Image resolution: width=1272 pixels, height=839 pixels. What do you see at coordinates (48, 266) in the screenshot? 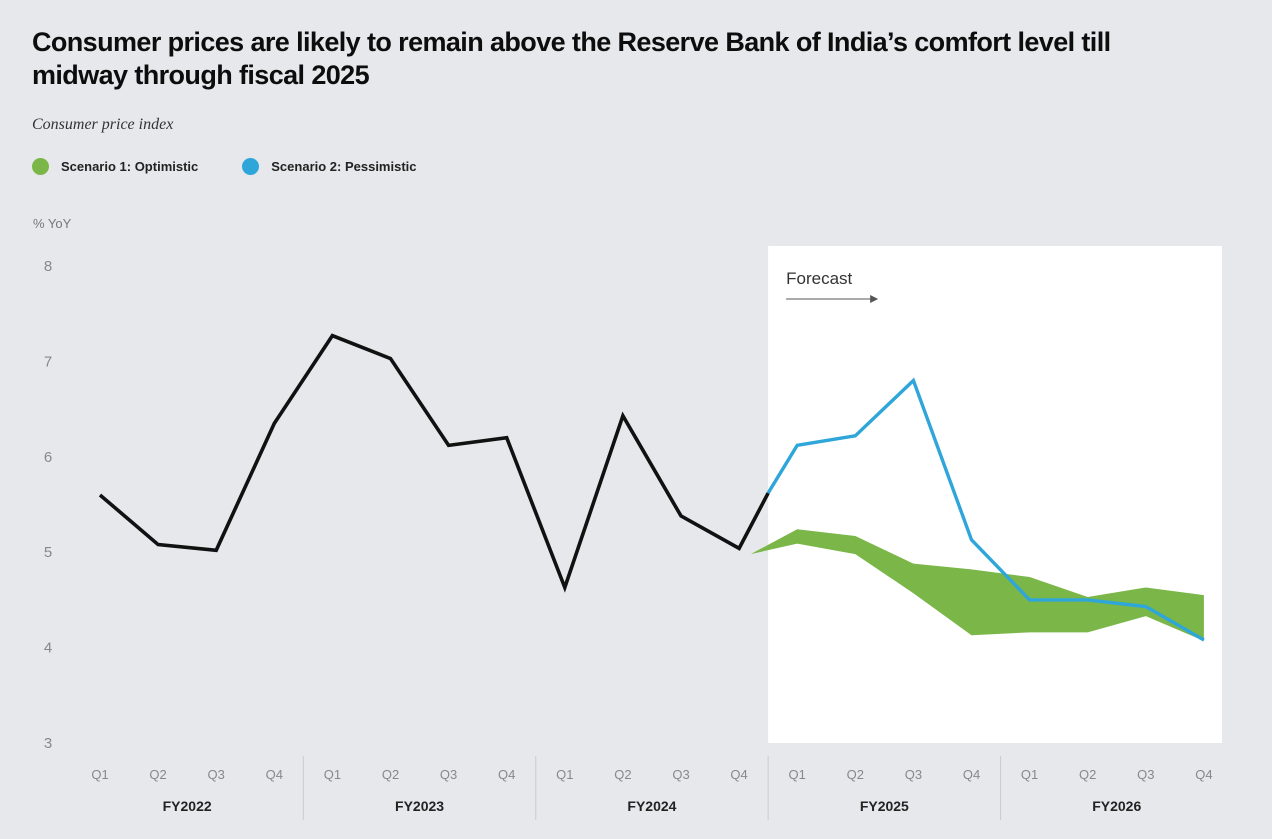
I see `y-tick-label: 8` at bounding box center [48, 266].